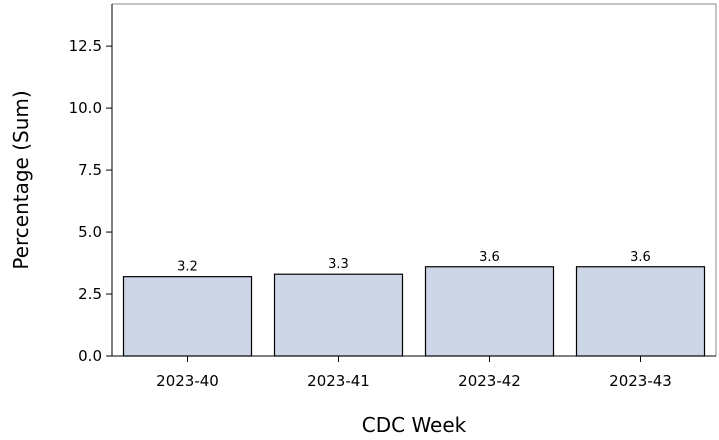 This screenshot has width=719, height=440. Describe the element at coordinates (489, 381) in the screenshot. I see `x-tick-label: 2023-42` at that location.